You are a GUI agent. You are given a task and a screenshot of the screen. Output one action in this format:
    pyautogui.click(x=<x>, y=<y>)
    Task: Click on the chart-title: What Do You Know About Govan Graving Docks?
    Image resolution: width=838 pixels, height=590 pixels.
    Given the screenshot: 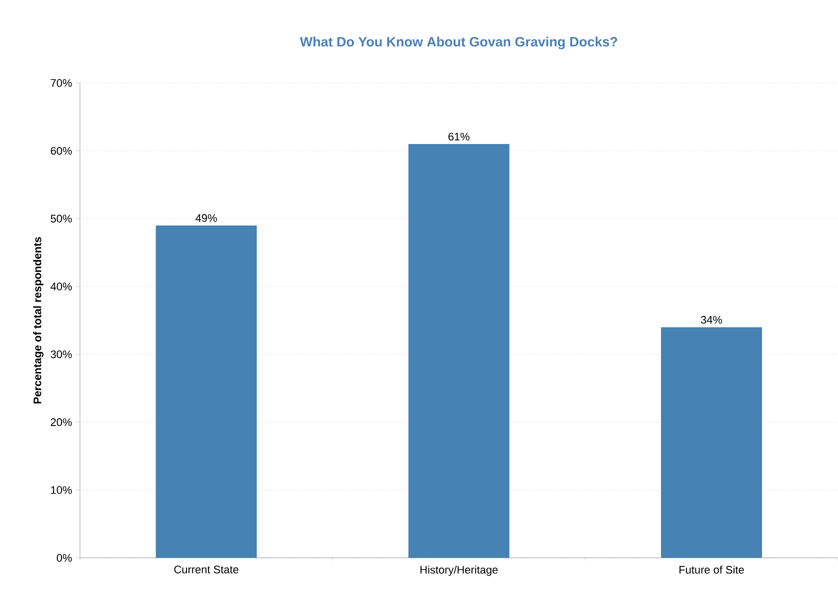 What is the action you would take?
    pyautogui.click(x=459, y=43)
    